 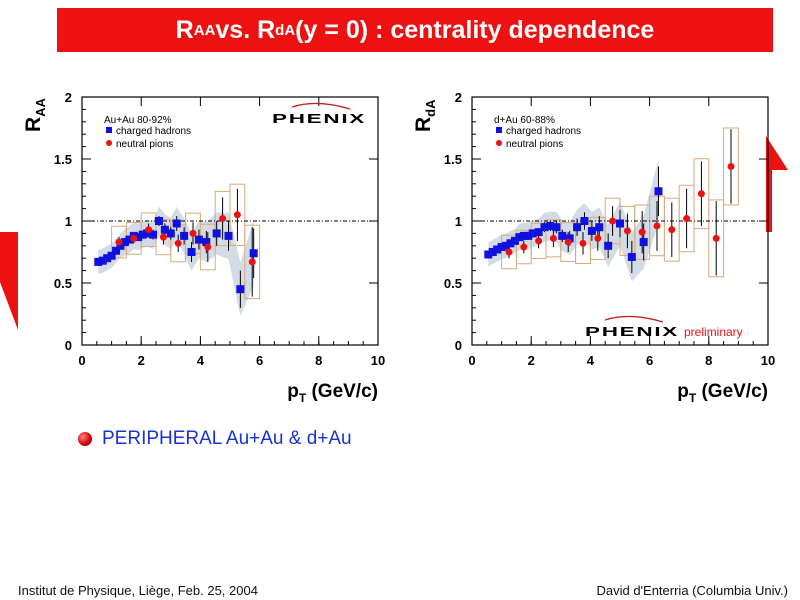 What do you see at coordinates (713, 332) in the screenshot?
I see `preliminary-label: preliminary` at bounding box center [713, 332].